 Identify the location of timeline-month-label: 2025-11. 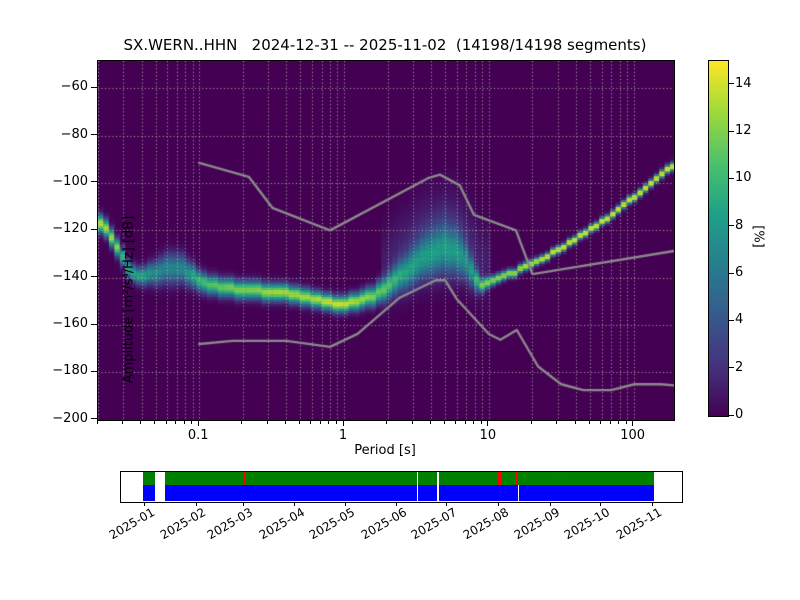
(639, 524).